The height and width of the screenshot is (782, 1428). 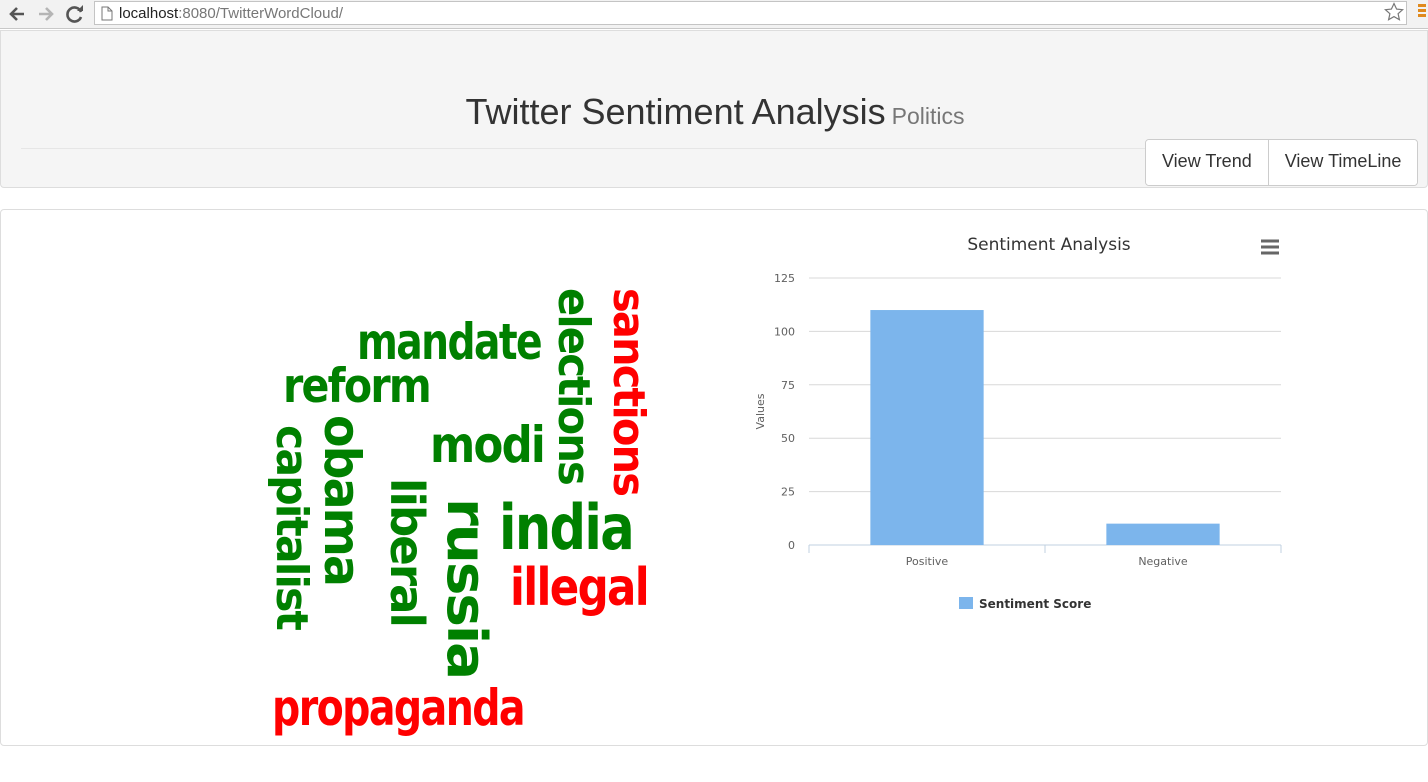 What do you see at coordinates (791, 545) in the screenshot?
I see `y-tick-label: 0` at bounding box center [791, 545].